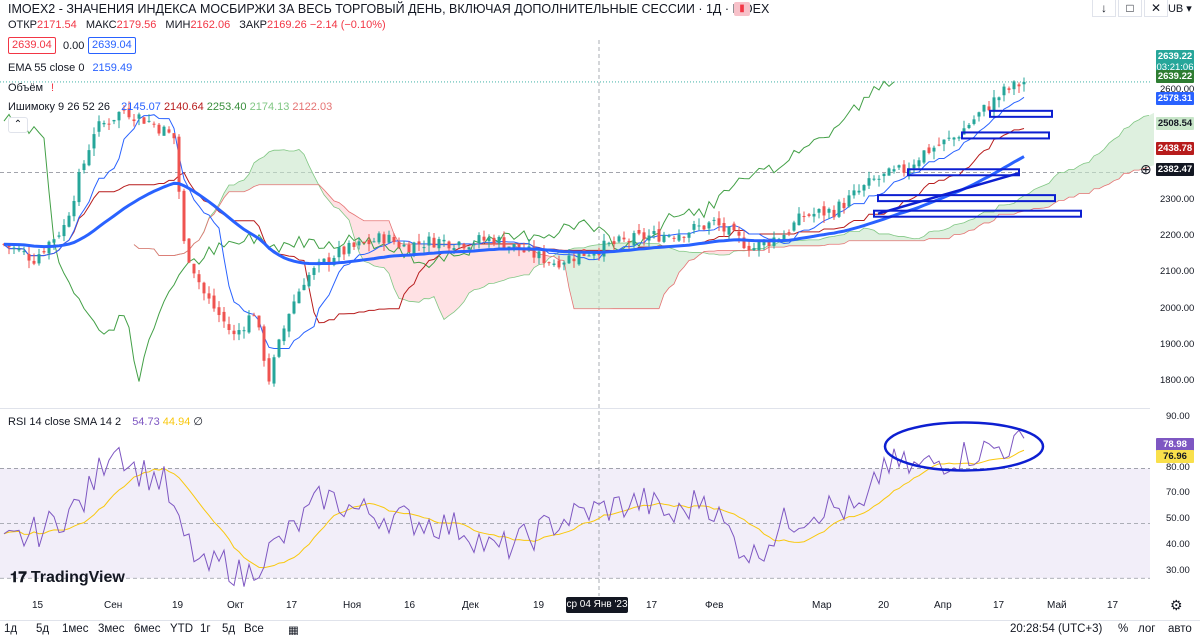  I want to click on rsi-tick: 40.00, so click(1178, 544).